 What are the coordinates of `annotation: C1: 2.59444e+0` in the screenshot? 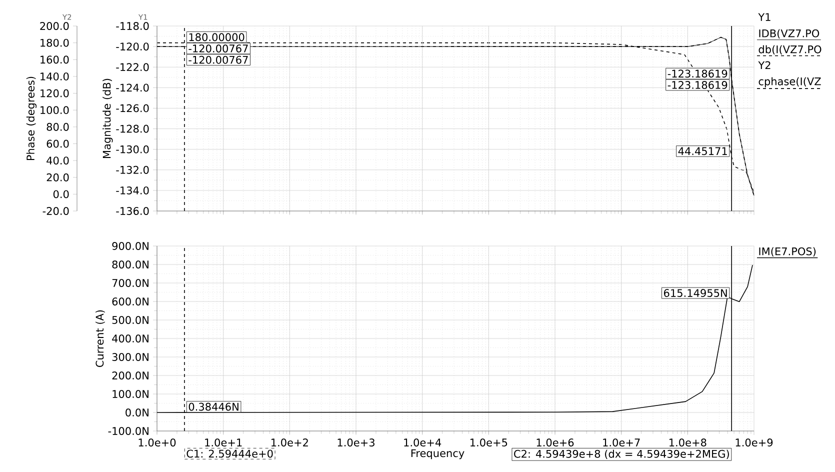 It's located at (229, 454).